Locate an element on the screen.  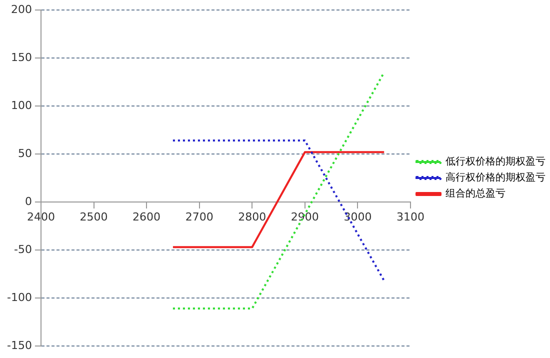
legend-label: 组合的总盈亏 is located at coordinates (476, 194).